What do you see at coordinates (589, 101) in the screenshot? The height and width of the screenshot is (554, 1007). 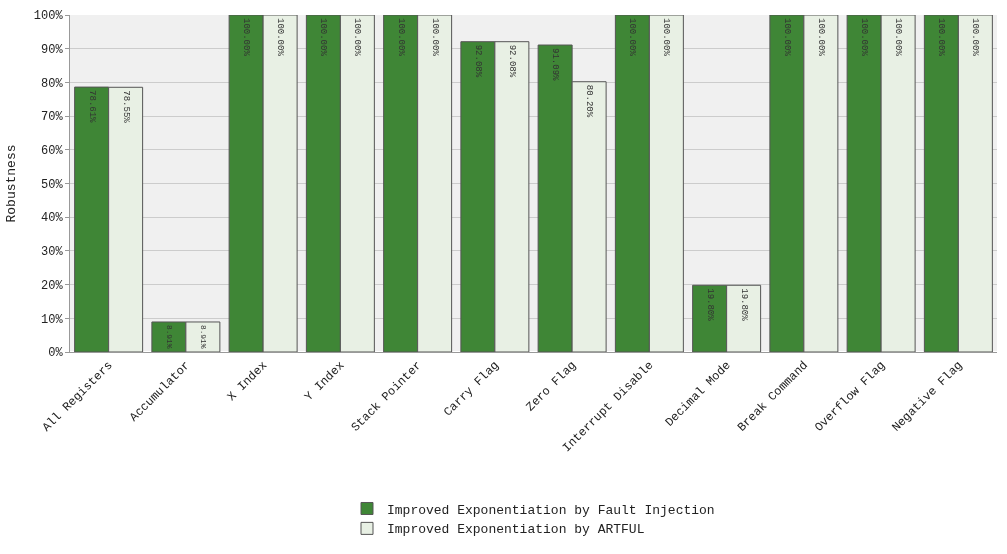 I see `data-label: 80.20%` at bounding box center [589, 101].